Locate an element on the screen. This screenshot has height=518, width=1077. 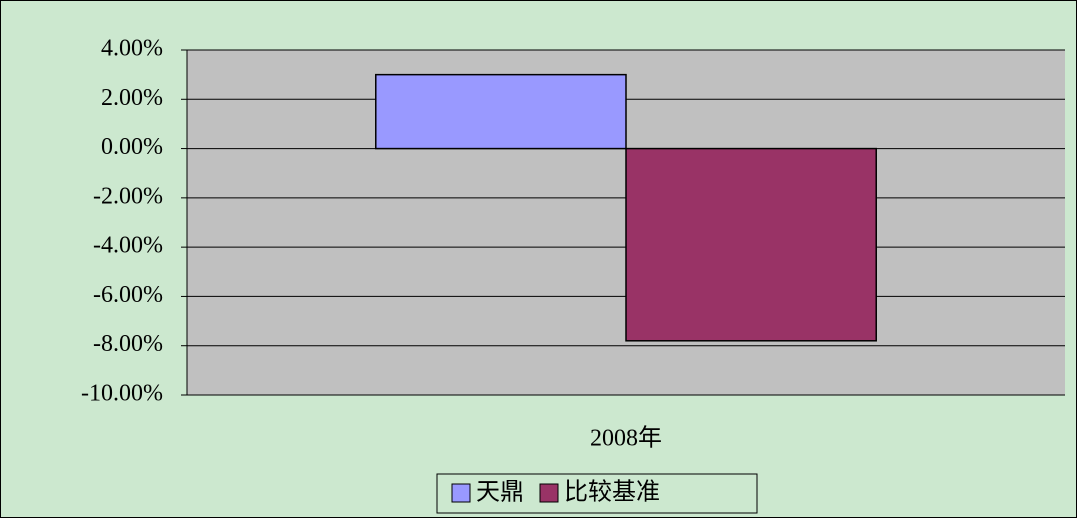
y-tick-label: -8.00% is located at coordinates (128, 344).